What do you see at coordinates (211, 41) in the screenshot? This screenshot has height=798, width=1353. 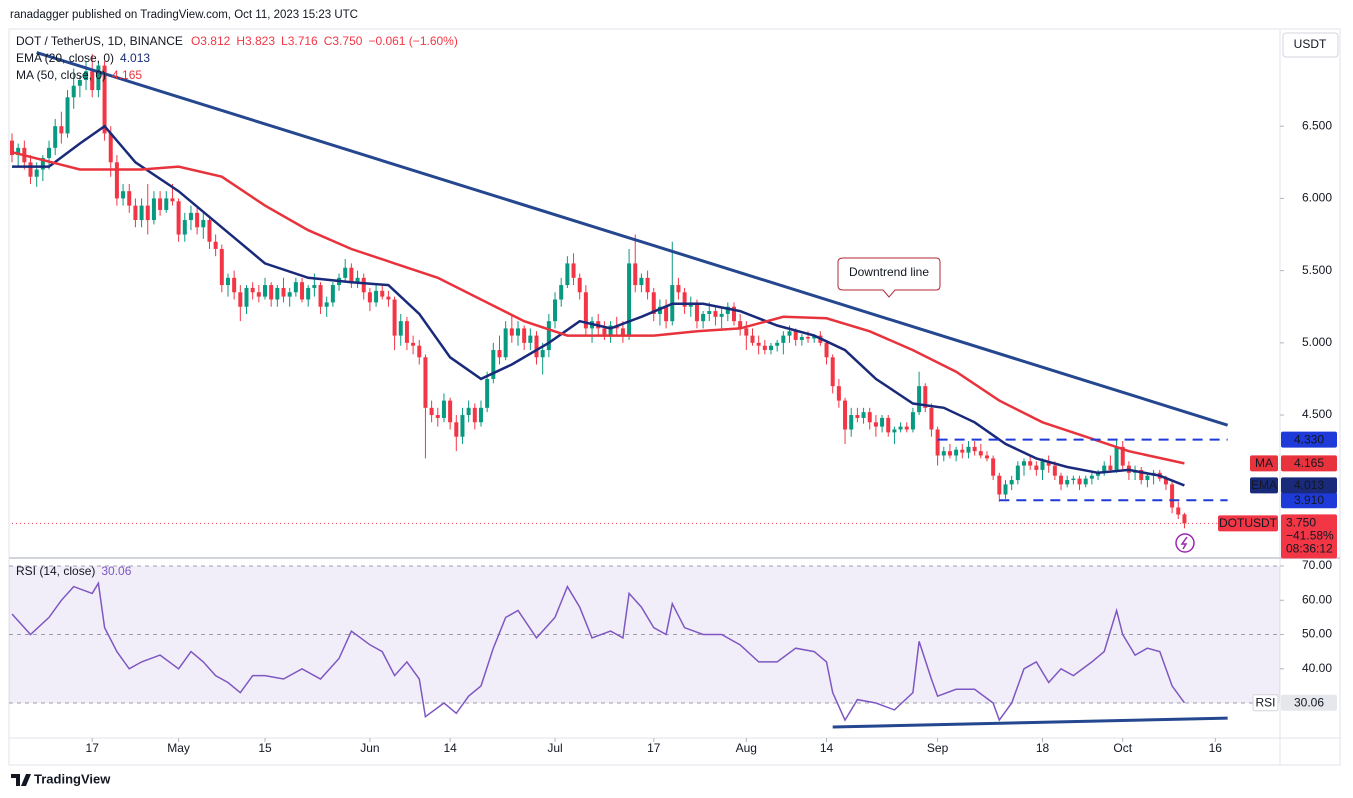 I see `open: O3.812` at bounding box center [211, 41].